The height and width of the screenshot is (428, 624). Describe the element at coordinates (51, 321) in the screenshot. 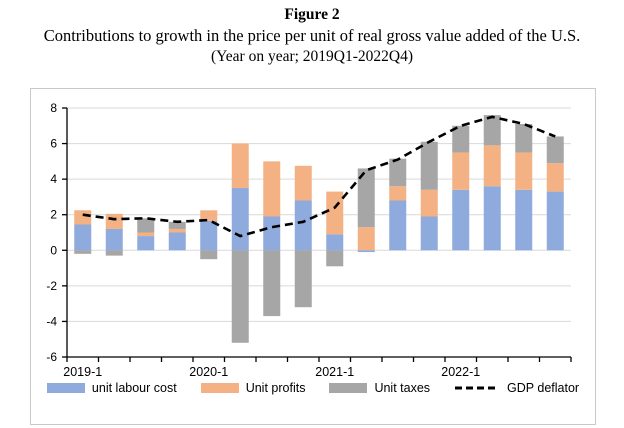

I see `svg-text: -4` at that location.